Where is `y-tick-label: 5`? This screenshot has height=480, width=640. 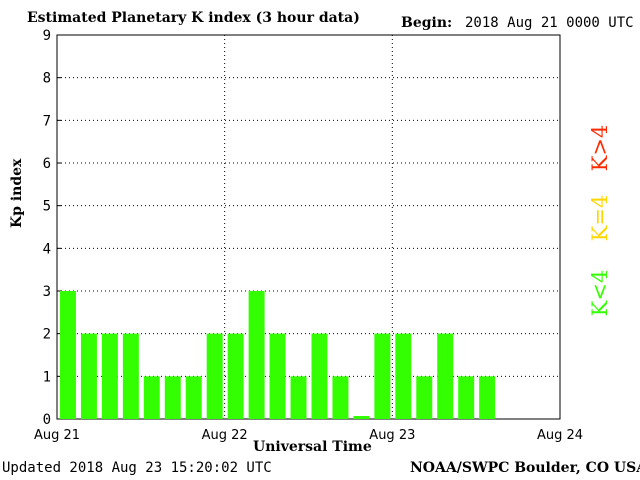 y-tick-label: 5 is located at coordinates (47, 207).